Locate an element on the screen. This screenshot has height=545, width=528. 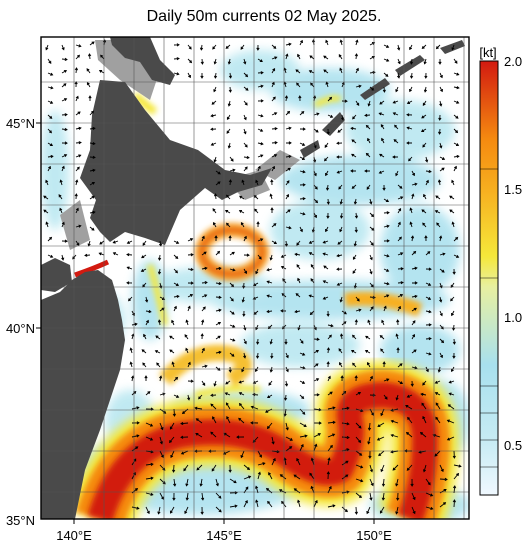
lat-label-45: 45°N is located at coordinates (20, 123).